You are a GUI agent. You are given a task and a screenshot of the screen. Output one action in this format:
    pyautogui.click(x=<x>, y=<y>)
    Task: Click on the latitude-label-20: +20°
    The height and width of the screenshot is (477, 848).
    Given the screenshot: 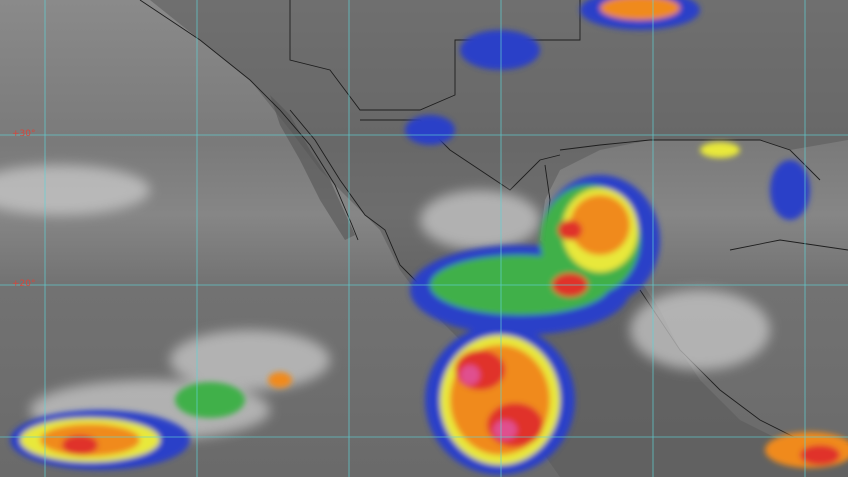 What is the action you would take?
    pyautogui.click(x=24, y=284)
    